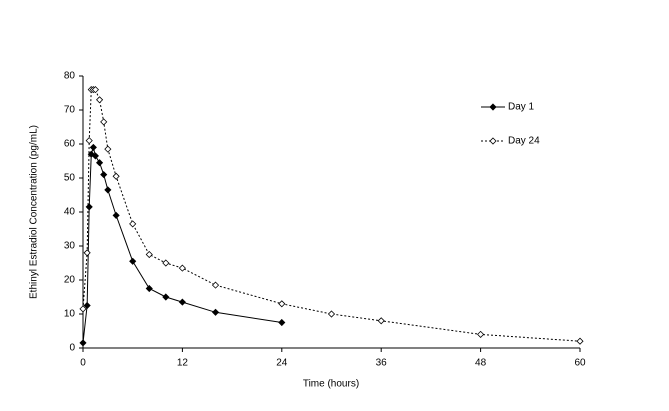 The image size is (669, 411). What do you see at coordinates (331, 384) in the screenshot?
I see `x-axis-label: Time (hours)` at bounding box center [331, 384].